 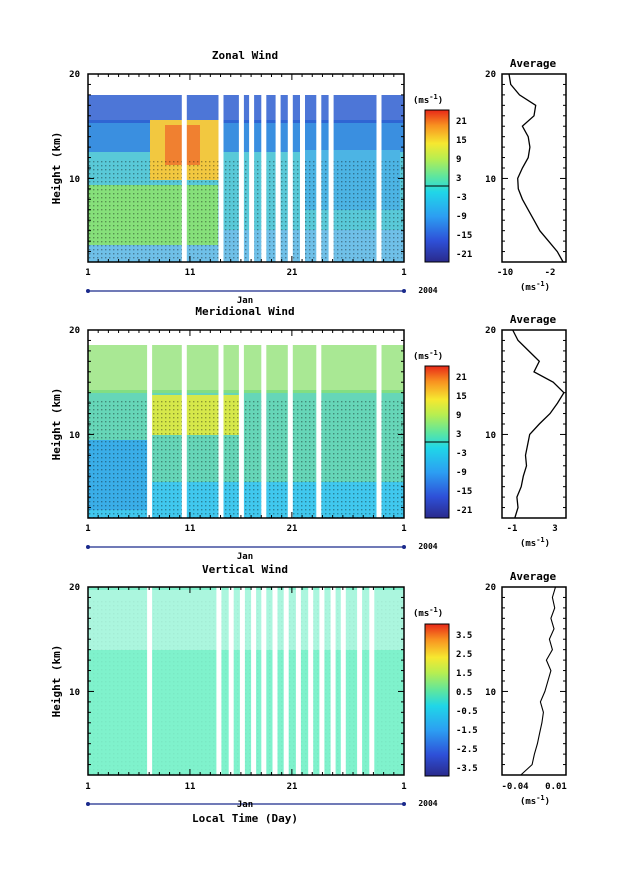 What do you see at coordinates (464, 693) in the screenshot?
I see `colorbar-tick: 0.5` at bounding box center [464, 693].